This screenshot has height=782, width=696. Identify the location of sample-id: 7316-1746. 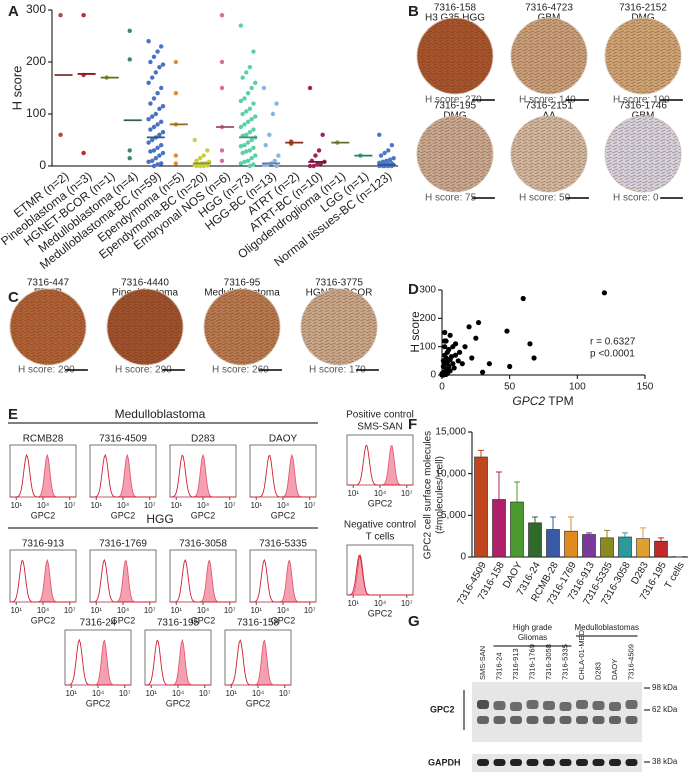
(643, 106).